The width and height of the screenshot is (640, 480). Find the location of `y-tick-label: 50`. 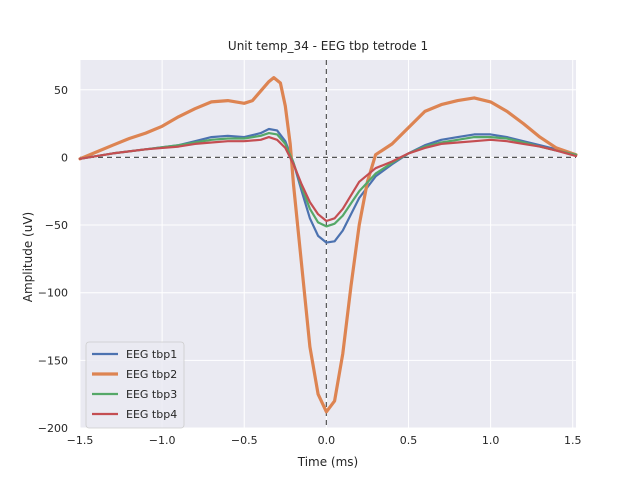

y-tick-label: 50 is located at coordinates (61, 90).